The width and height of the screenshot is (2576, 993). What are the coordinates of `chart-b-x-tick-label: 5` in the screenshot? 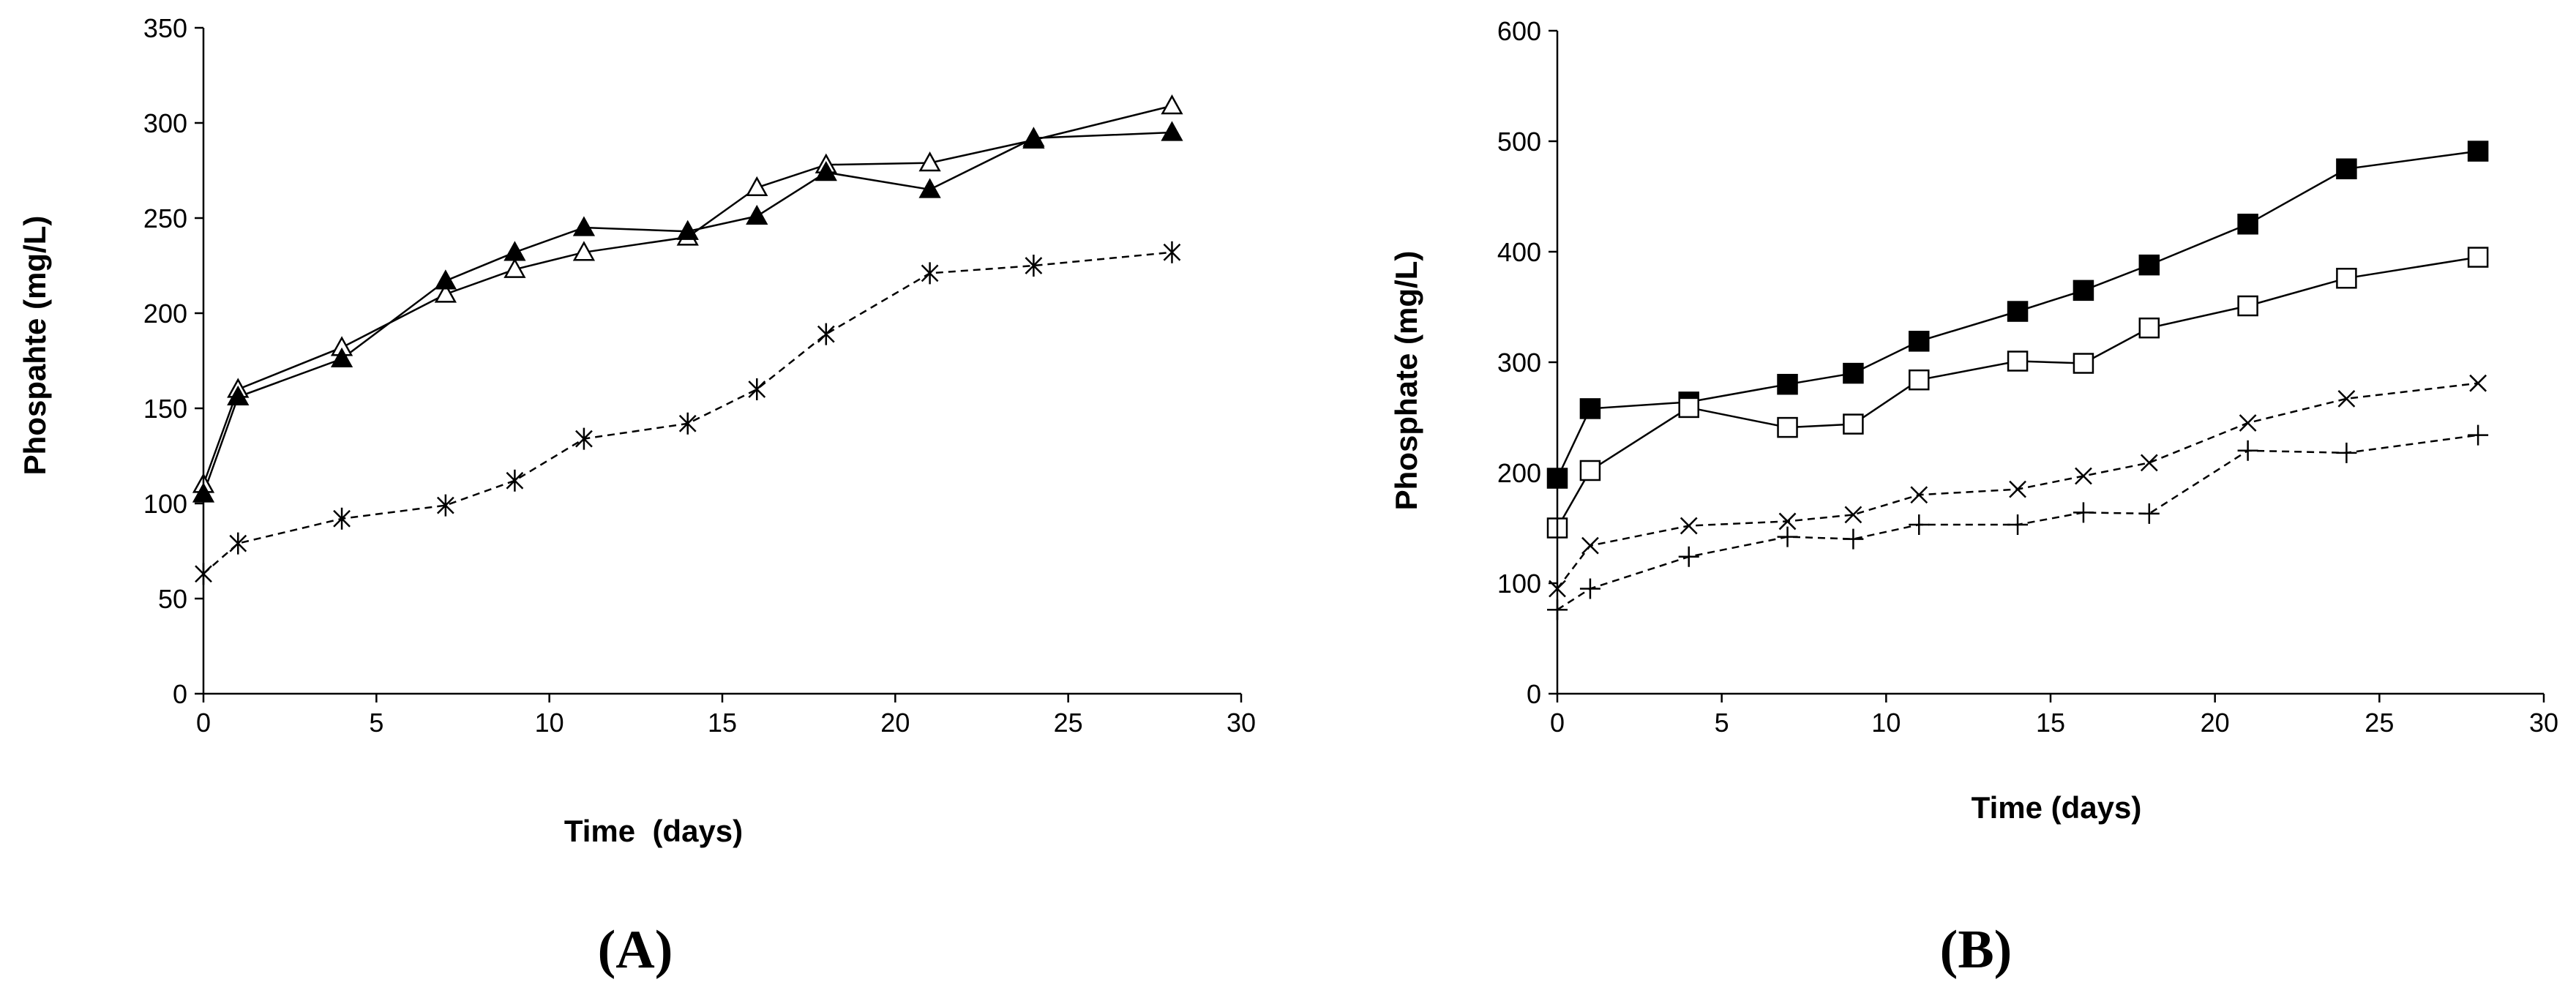 It's located at (1722, 723).